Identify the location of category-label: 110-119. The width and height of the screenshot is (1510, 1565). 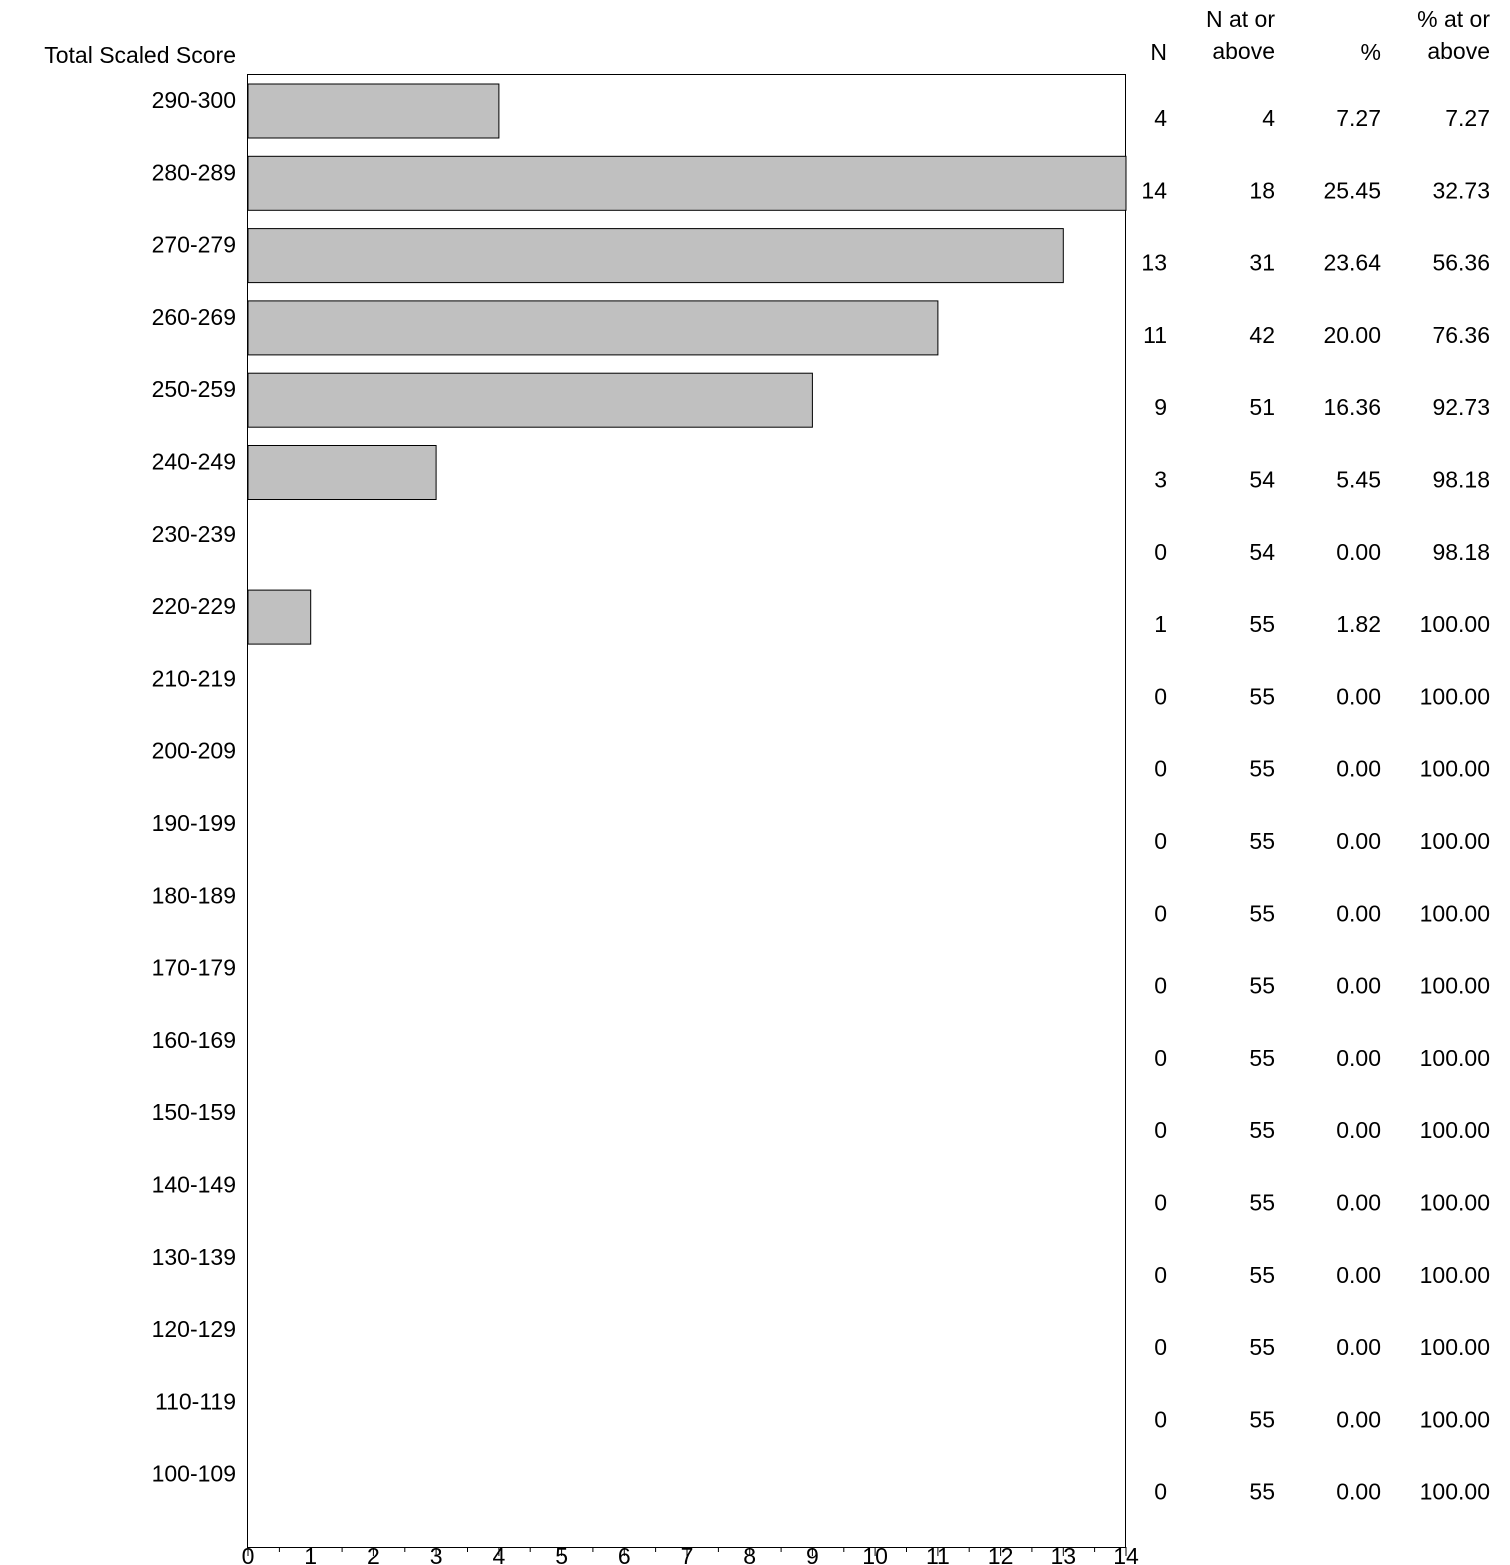
(195, 1401).